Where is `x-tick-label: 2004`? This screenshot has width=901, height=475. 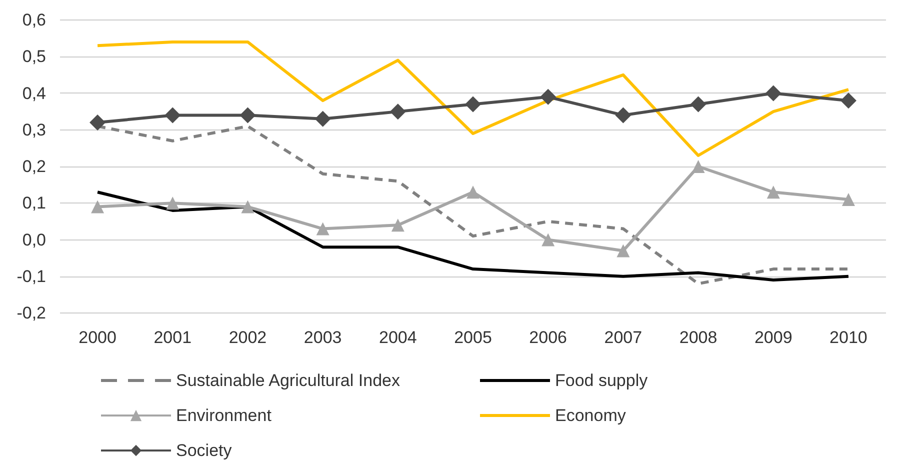 x-tick-label: 2004 is located at coordinates (397, 337).